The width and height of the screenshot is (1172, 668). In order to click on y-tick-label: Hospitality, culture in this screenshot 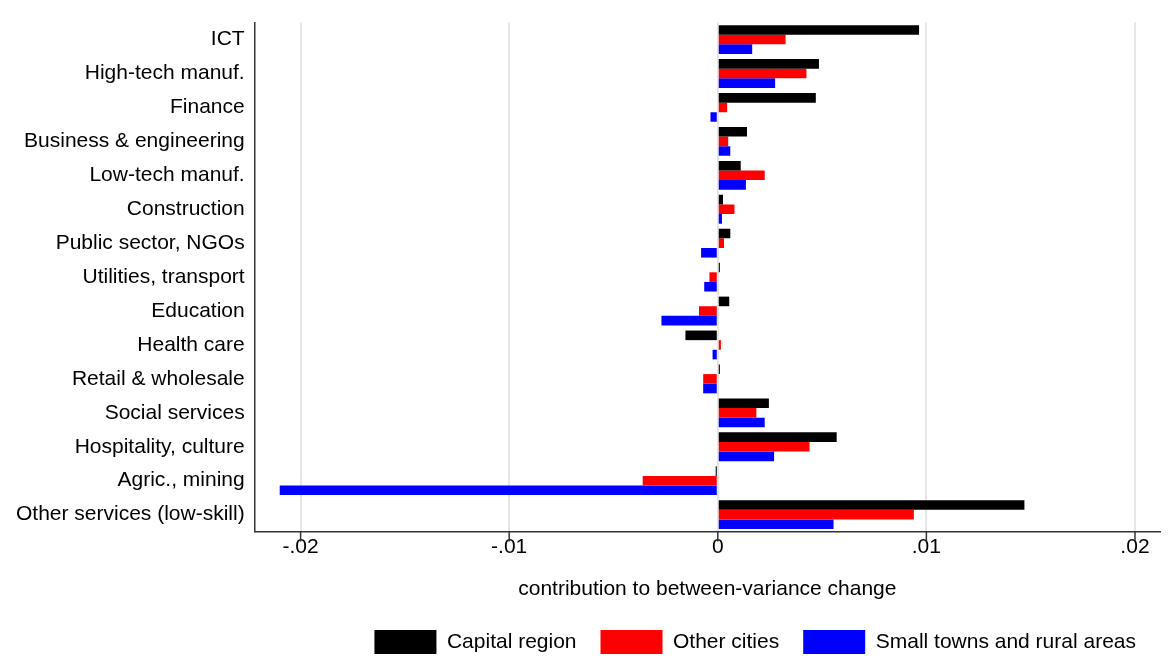, I will do `click(159, 445)`.